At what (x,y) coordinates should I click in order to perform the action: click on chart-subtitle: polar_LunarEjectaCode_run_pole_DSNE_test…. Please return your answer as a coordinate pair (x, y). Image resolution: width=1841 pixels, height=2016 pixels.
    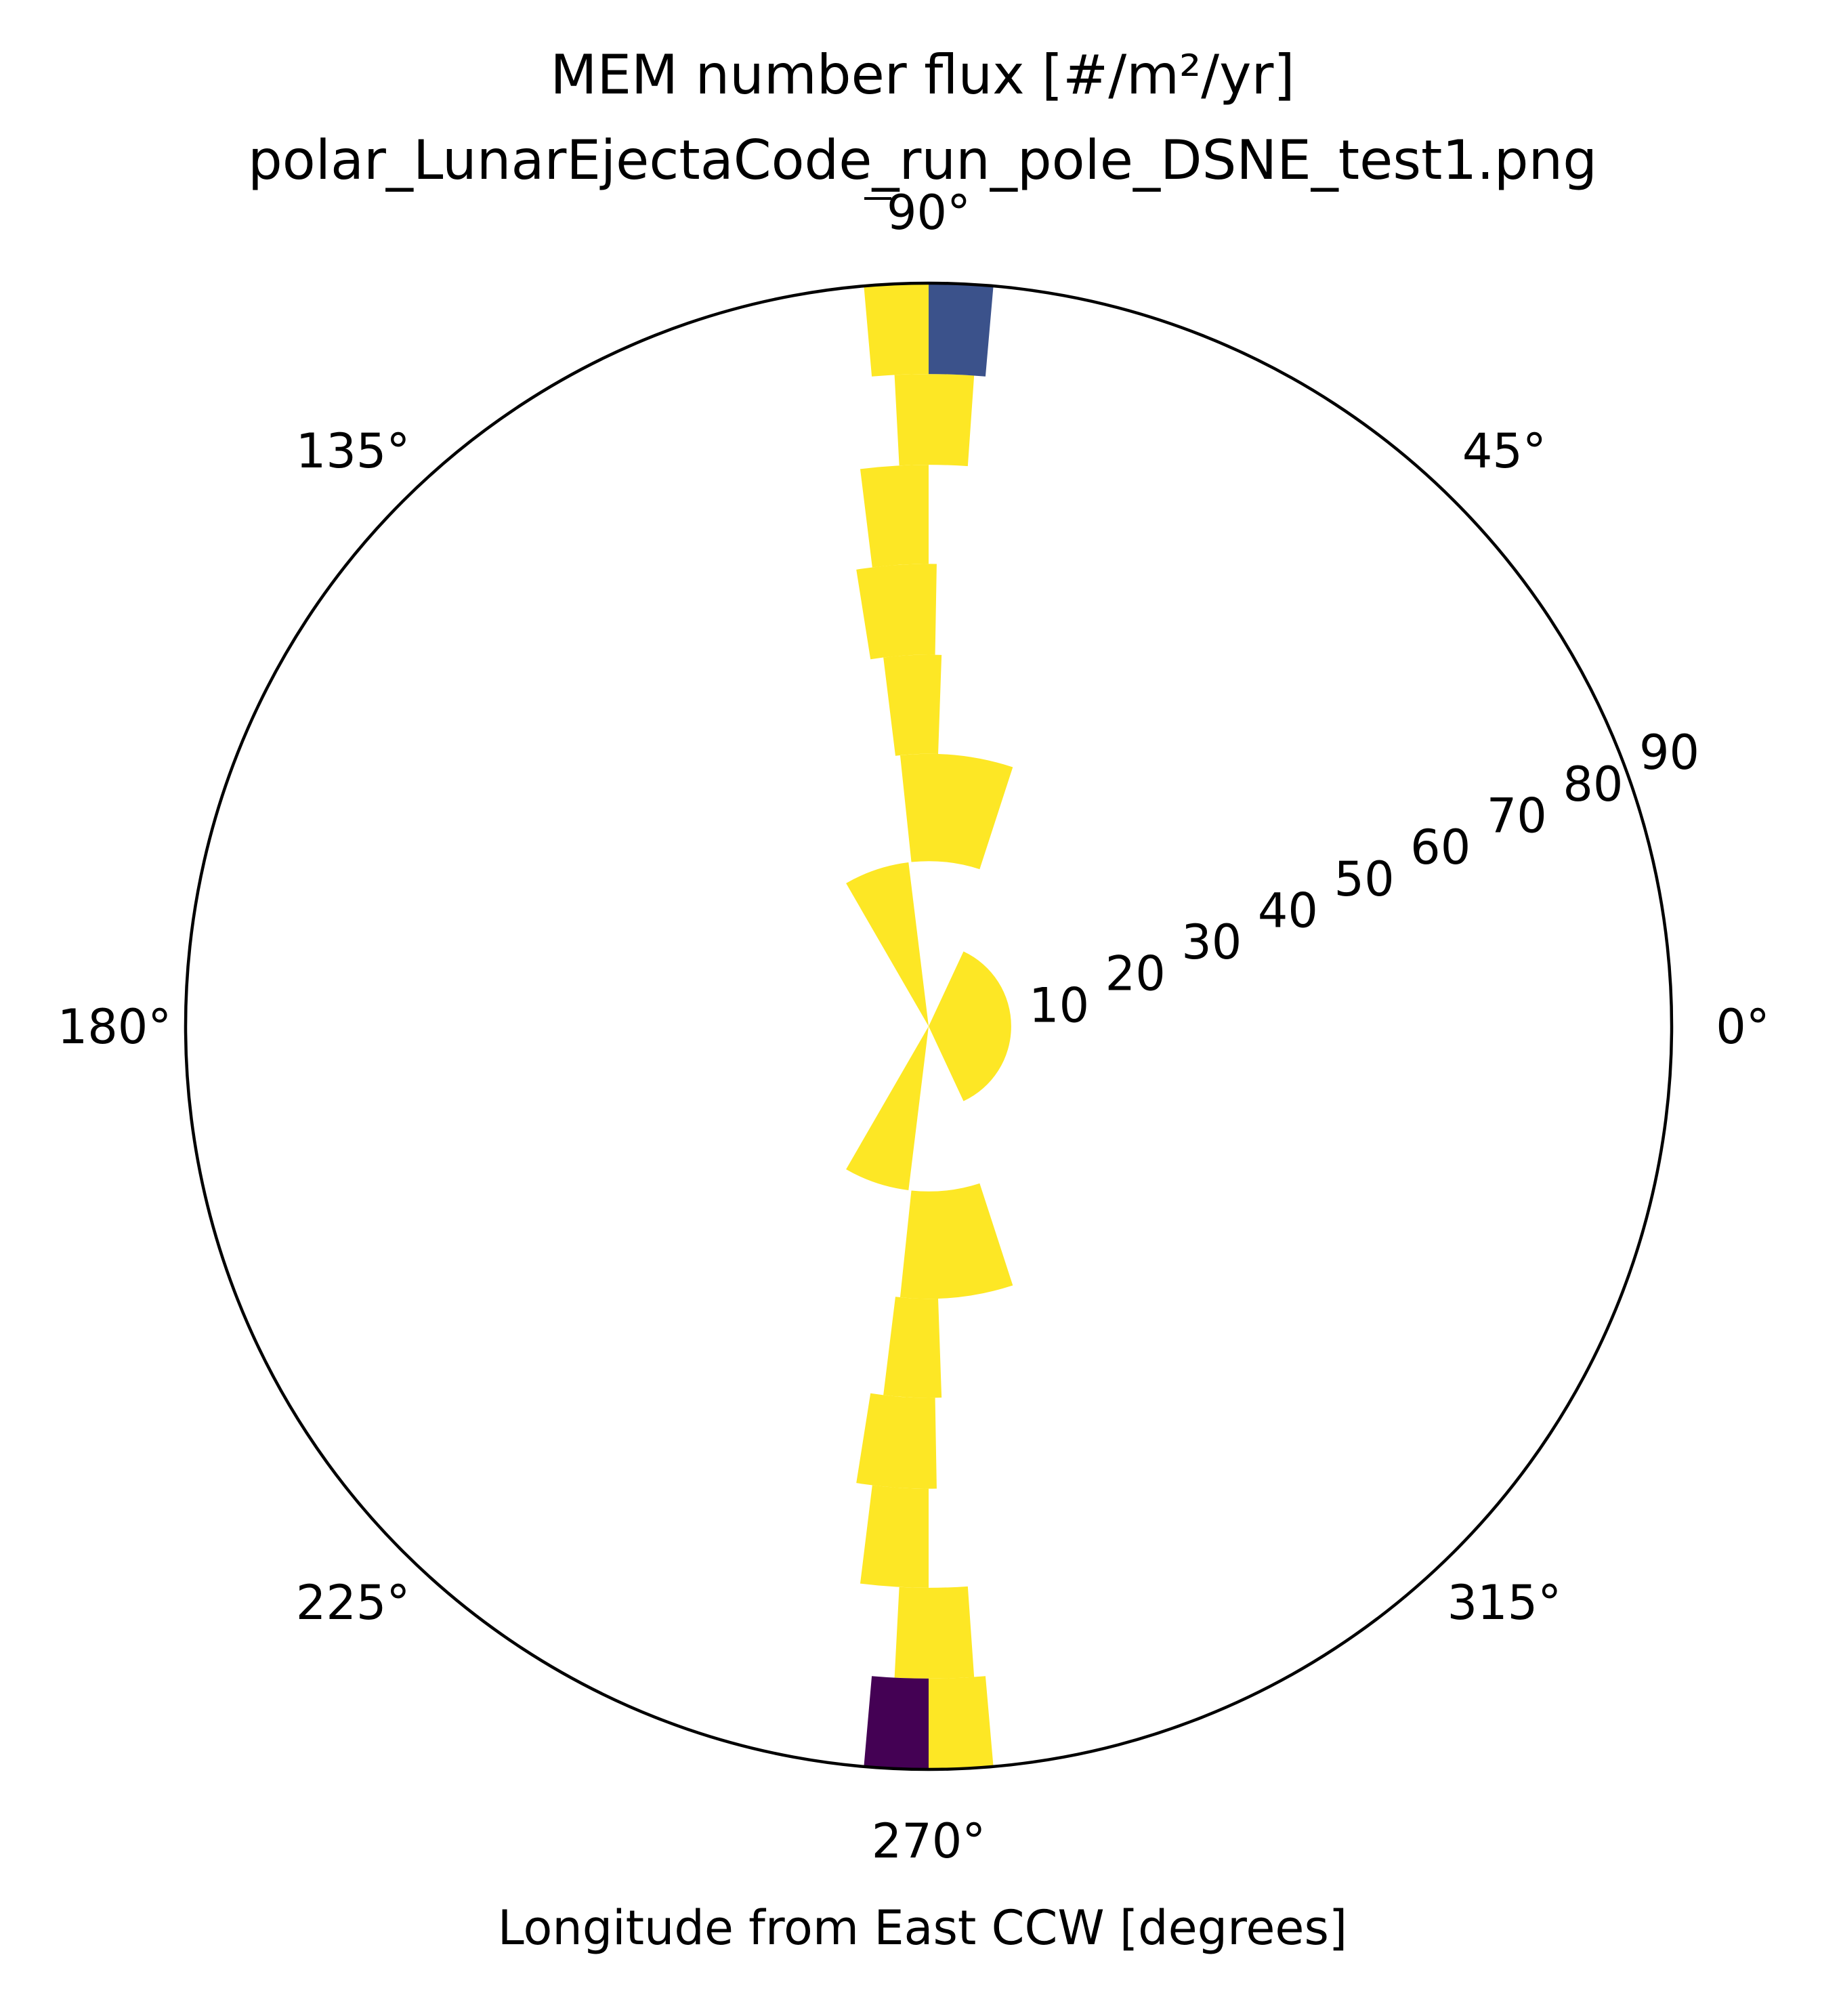
    Looking at the image, I should click on (922, 160).